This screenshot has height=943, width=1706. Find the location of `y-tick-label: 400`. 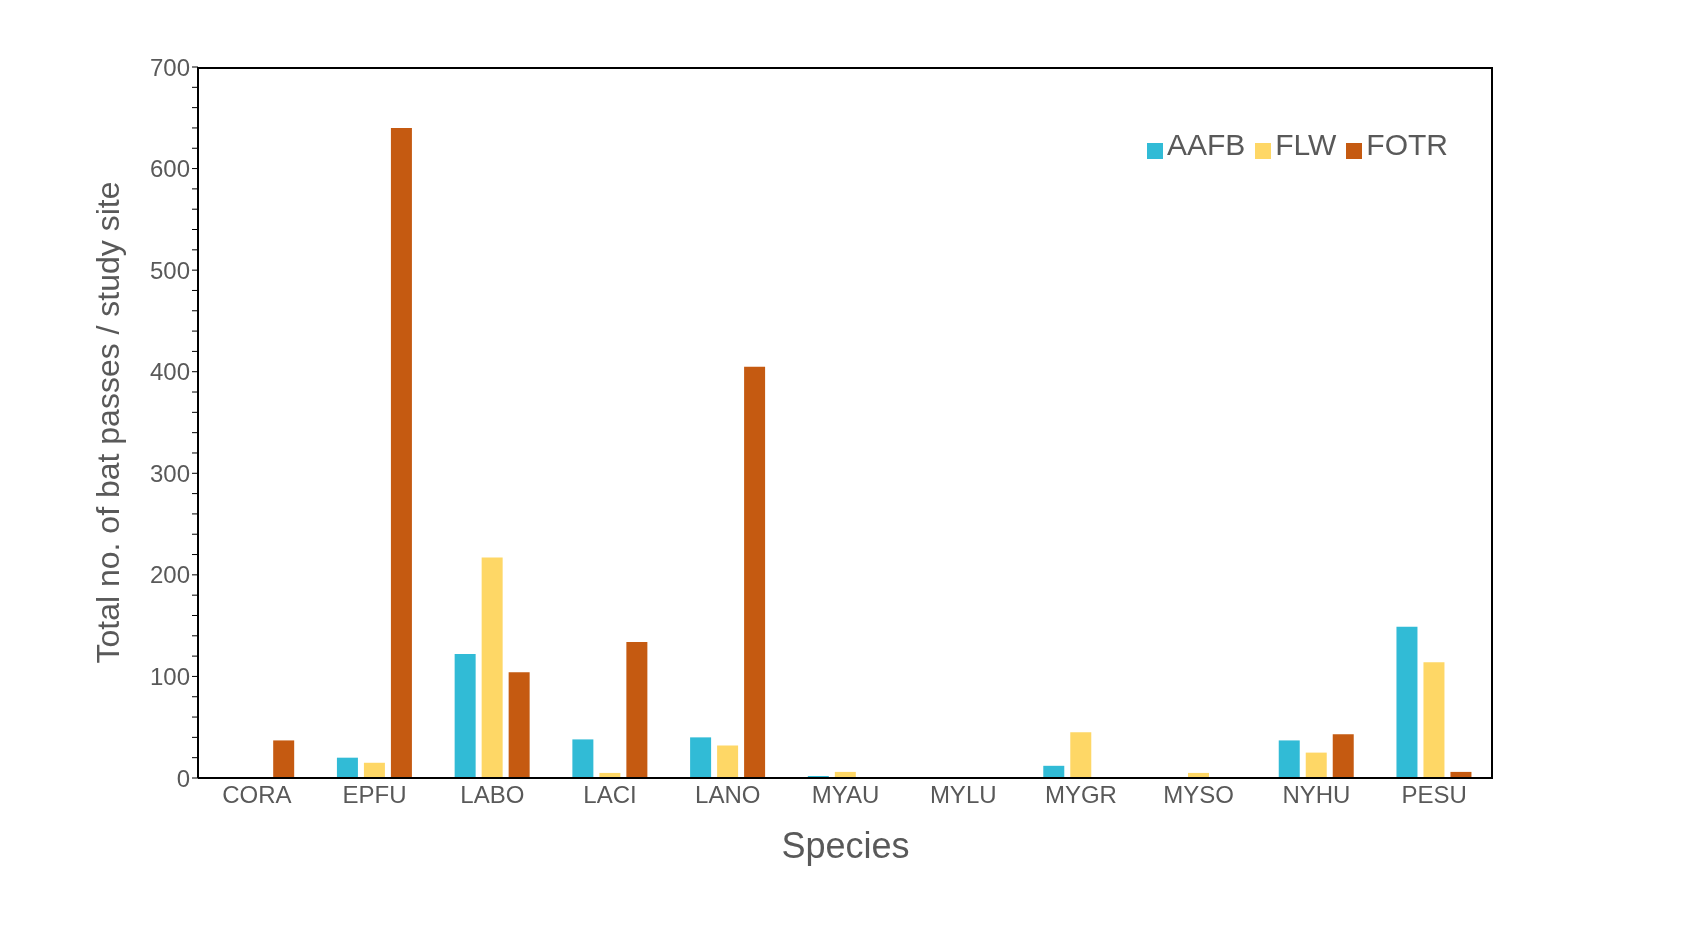

y-tick-label: 400 is located at coordinates (169, 372).